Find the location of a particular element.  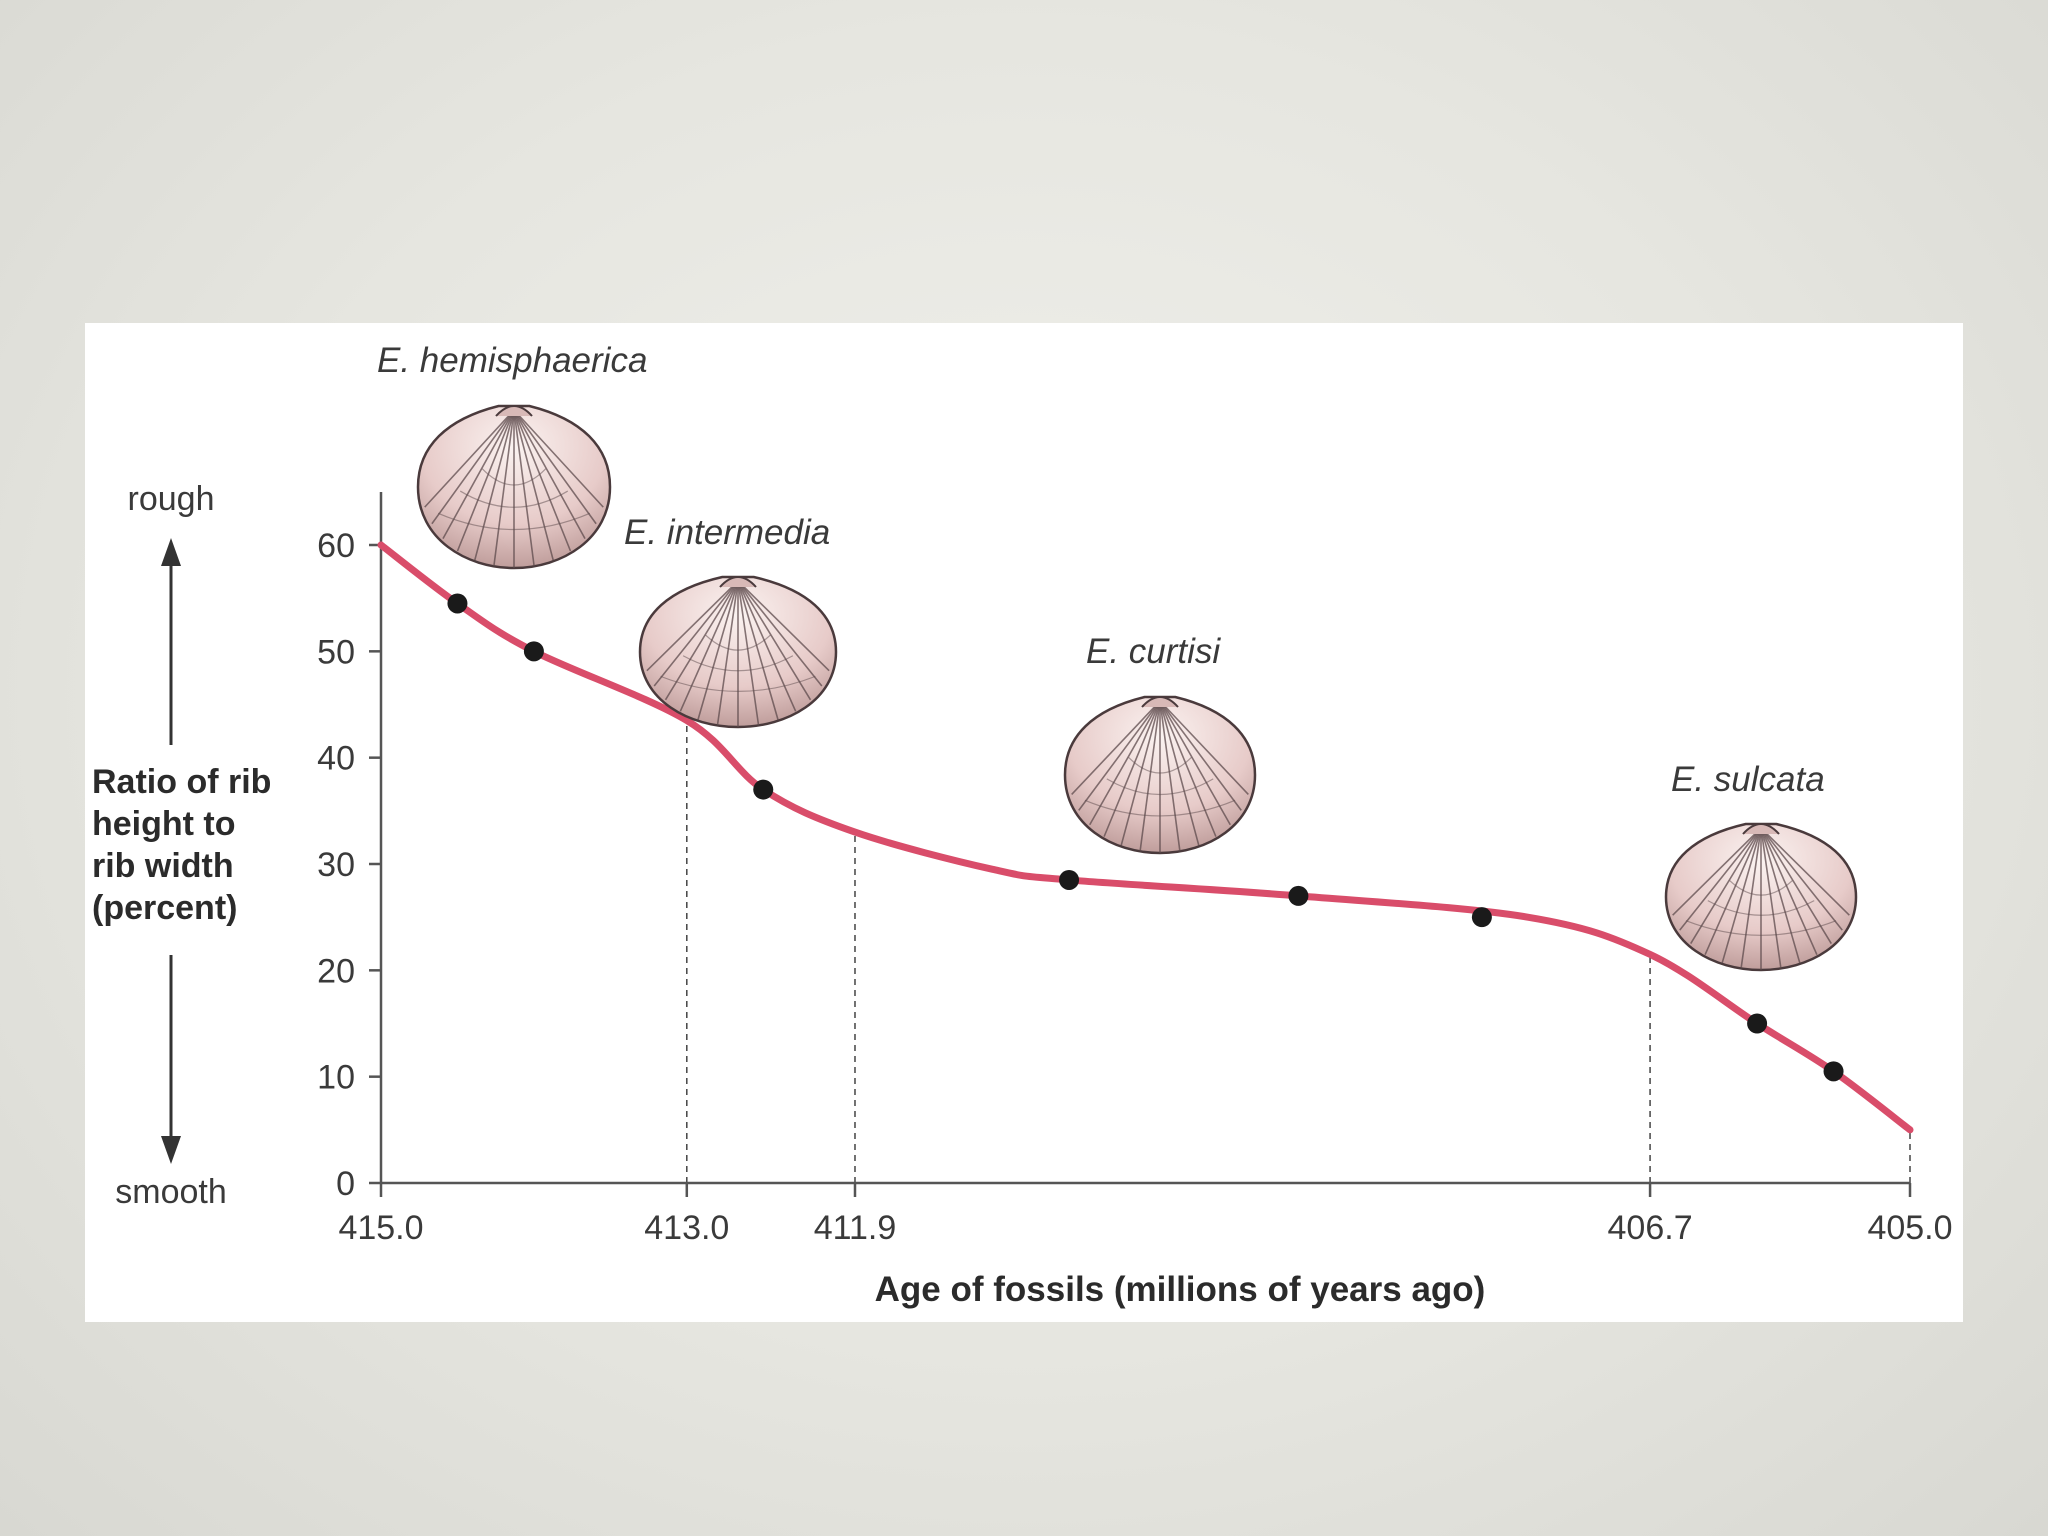

x-tick-label: 406.7 is located at coordinates (1650, 1228).